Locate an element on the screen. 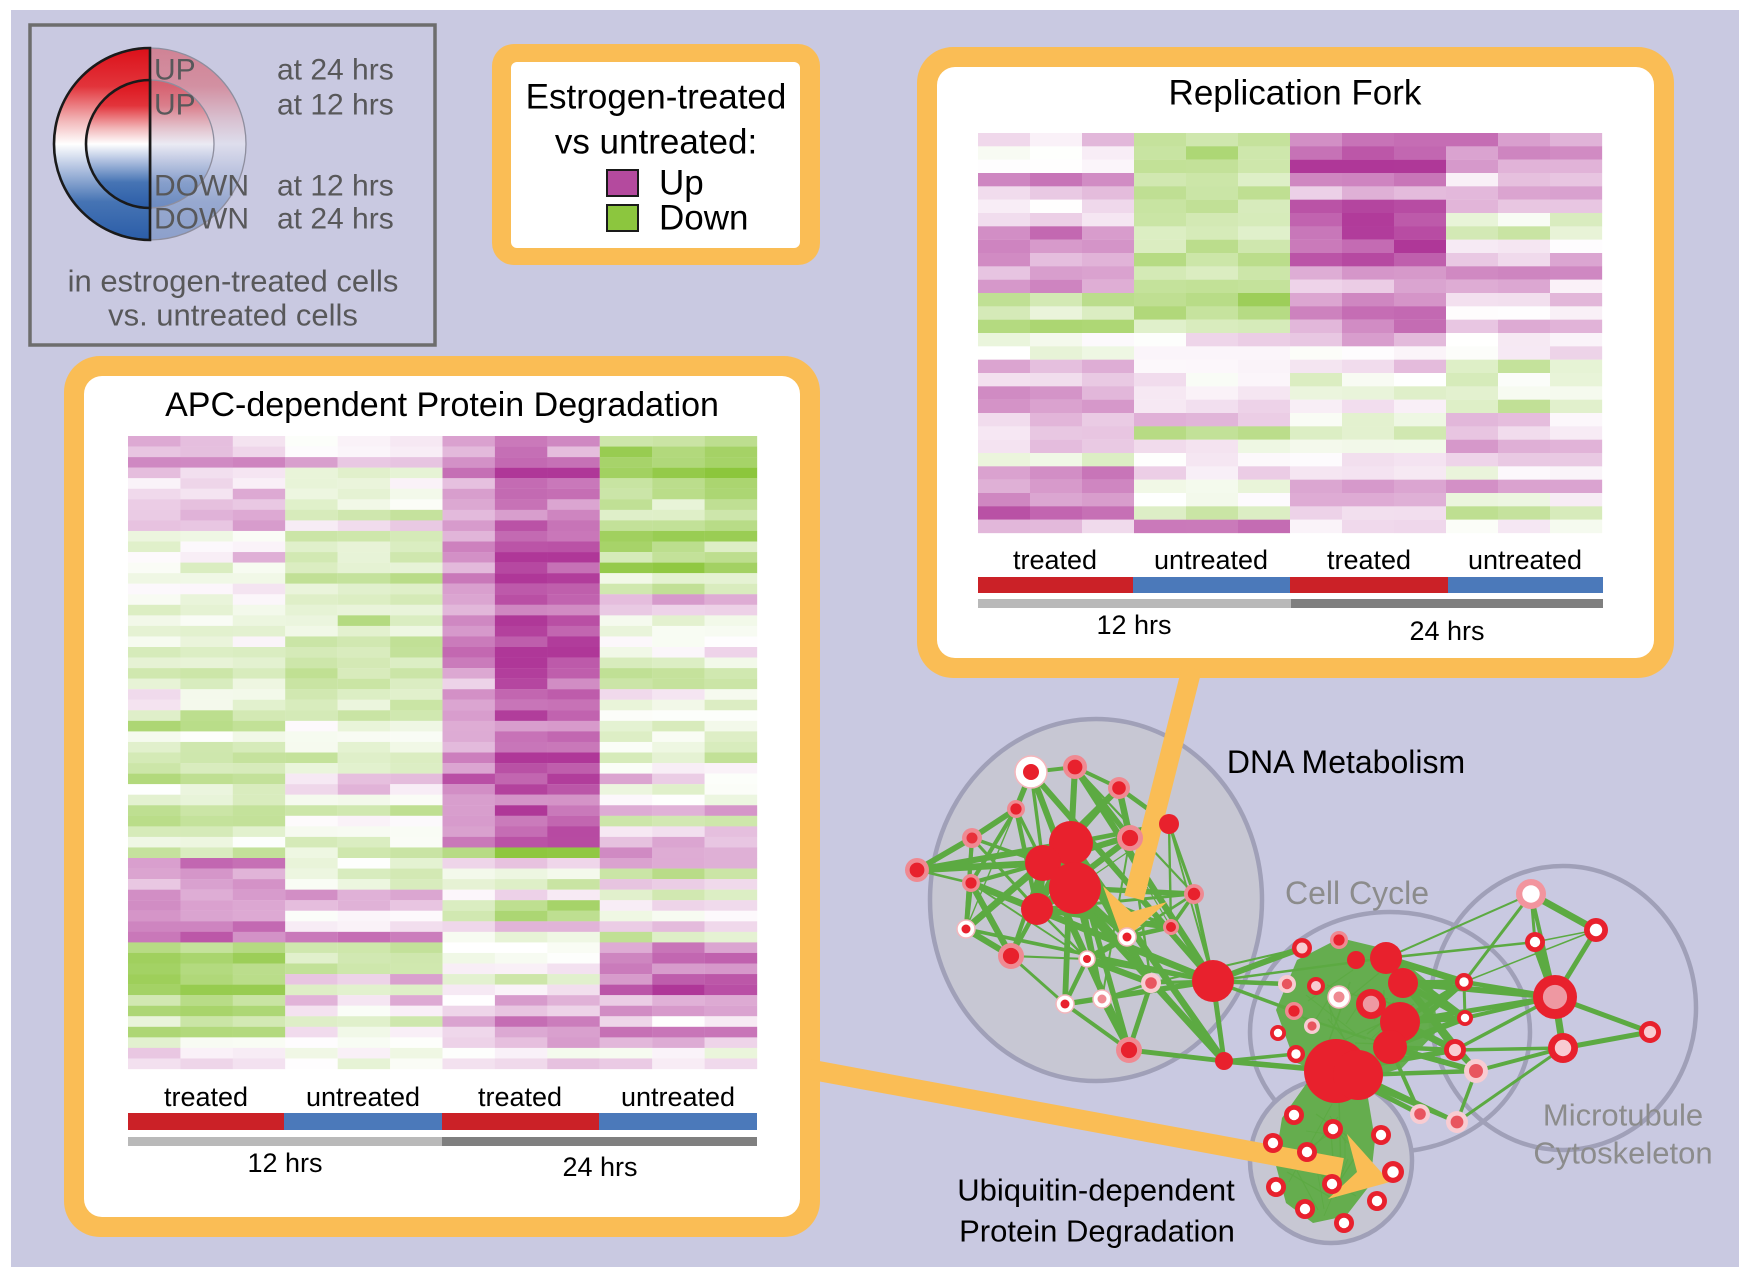 This screenshot has height=1279, width=1750. svg-text:APC-dependent Protein Degradat: APC-dependent Protein Degradation is located at coordinates (442, 405).